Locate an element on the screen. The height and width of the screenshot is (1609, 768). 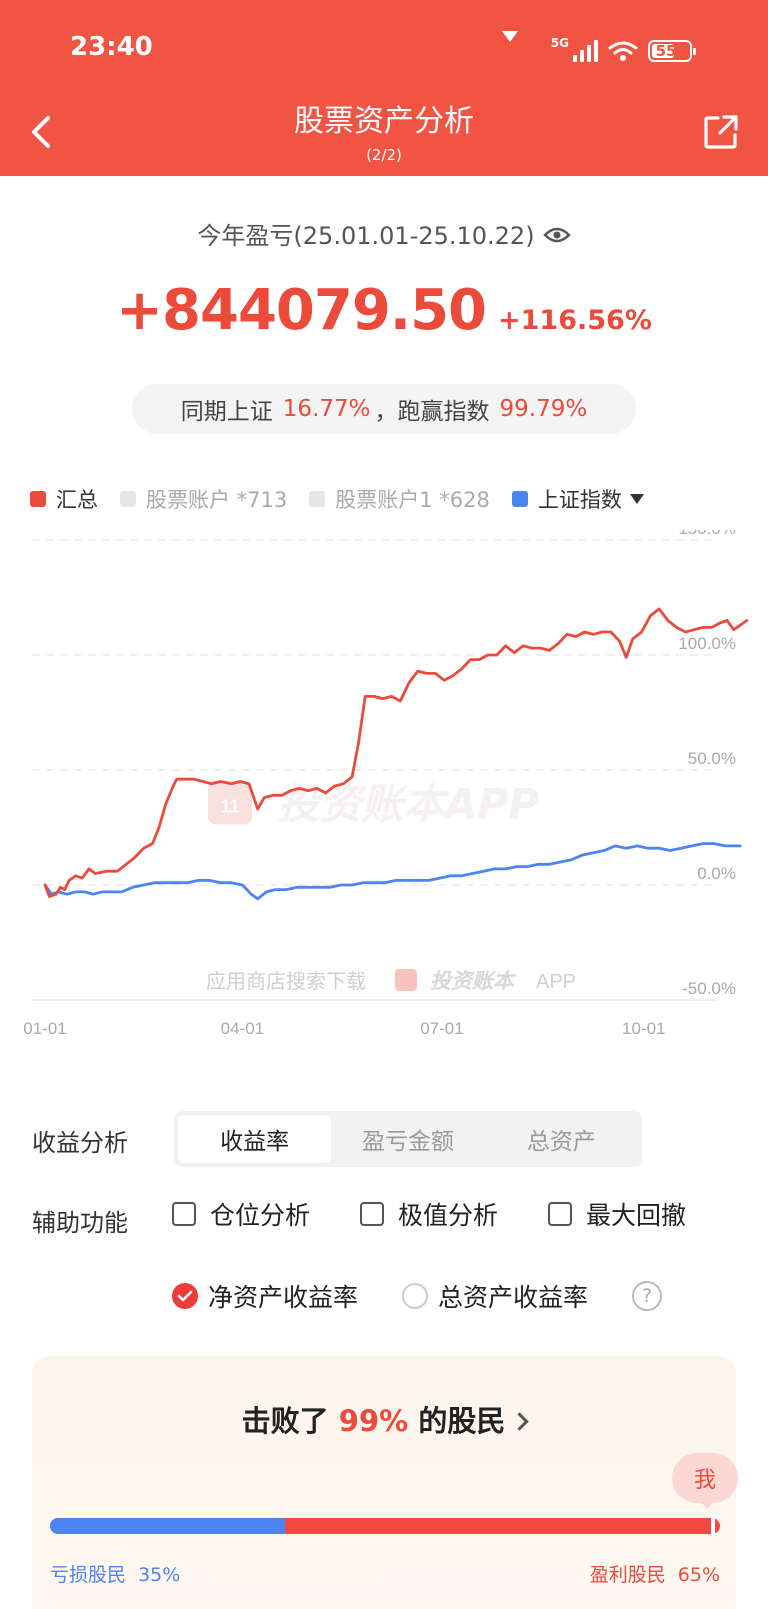
compare-prefix: 同期上证 is located at coordinates (226, 412).